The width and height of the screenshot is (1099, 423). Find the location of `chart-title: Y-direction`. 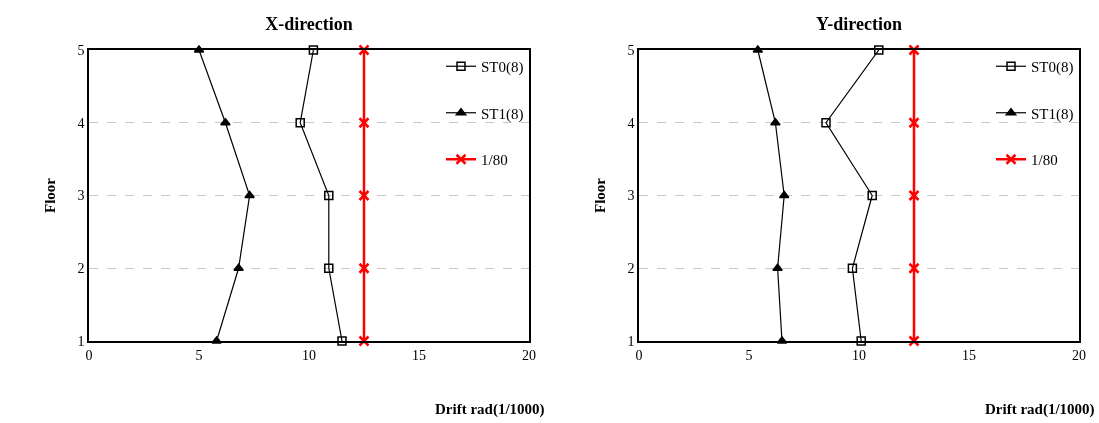

chart-title: Y-direction is located at coordinates (859, 23).